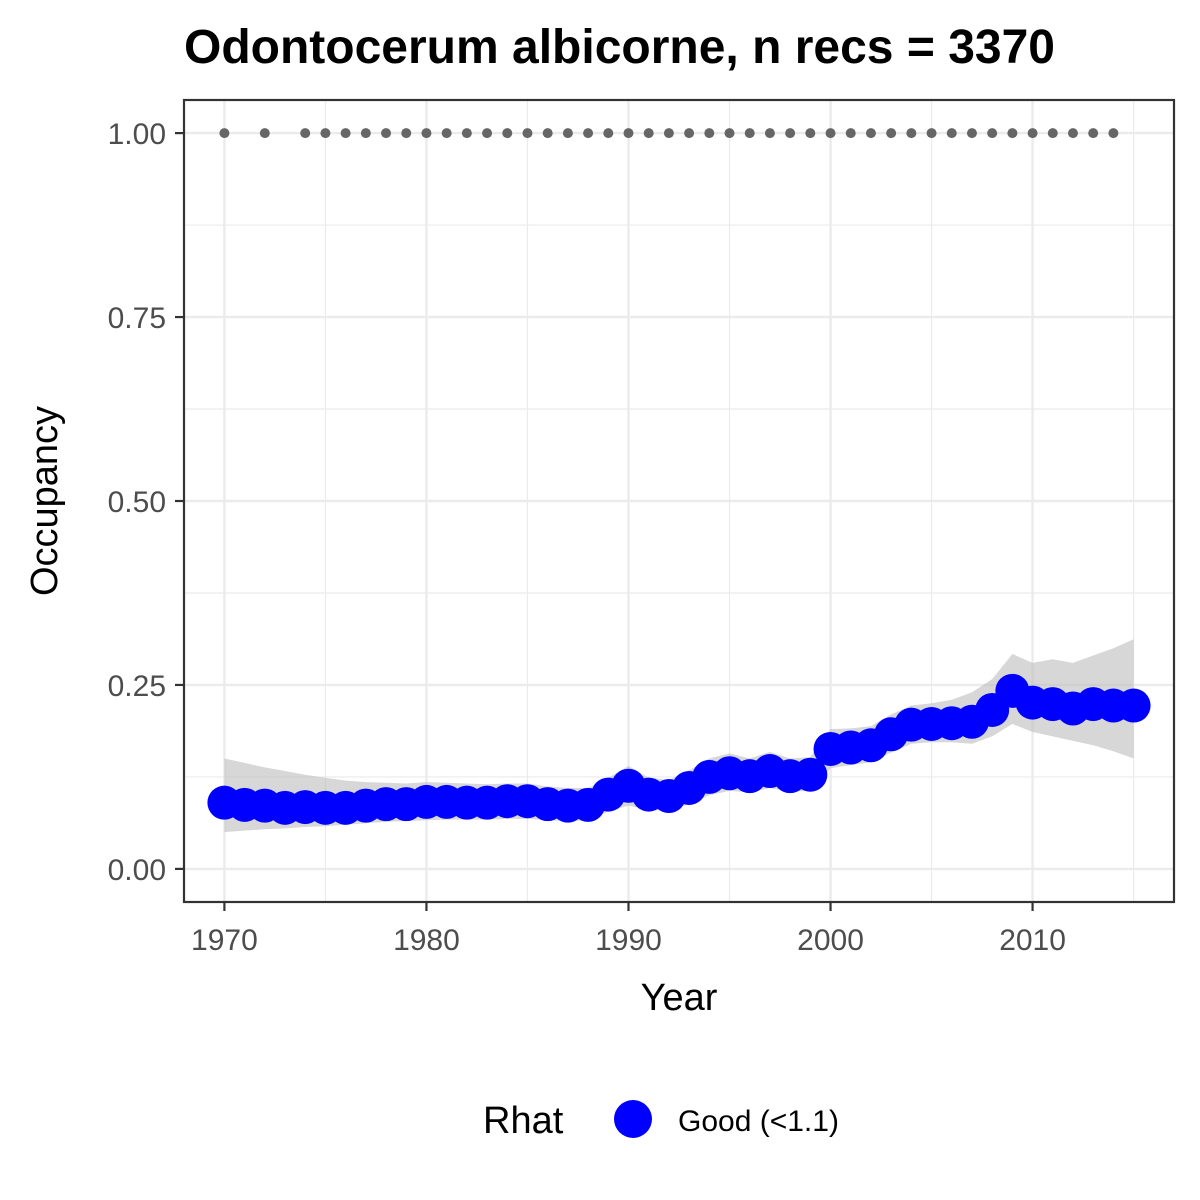  Describe the element at coordinates (137, 134) in the screenshot. I see `y-tick-label: 1.00` at that location.